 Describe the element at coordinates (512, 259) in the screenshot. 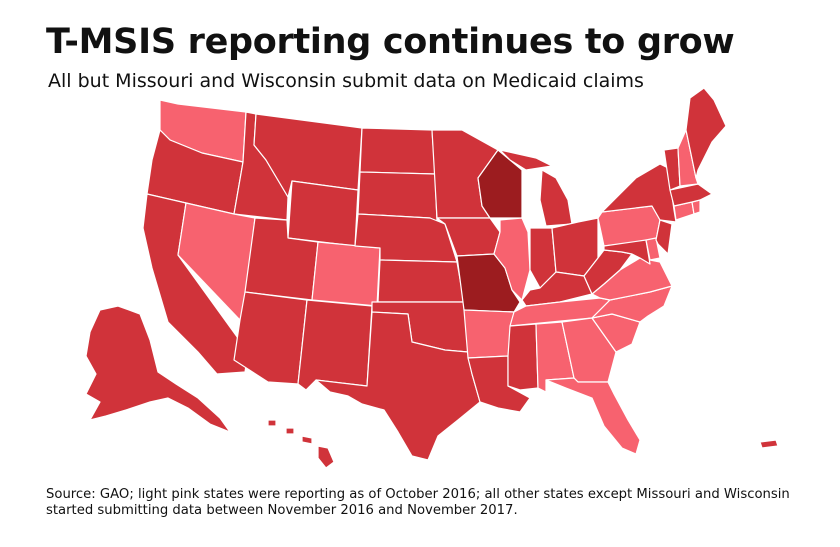

I see `state-illinois` at that location.